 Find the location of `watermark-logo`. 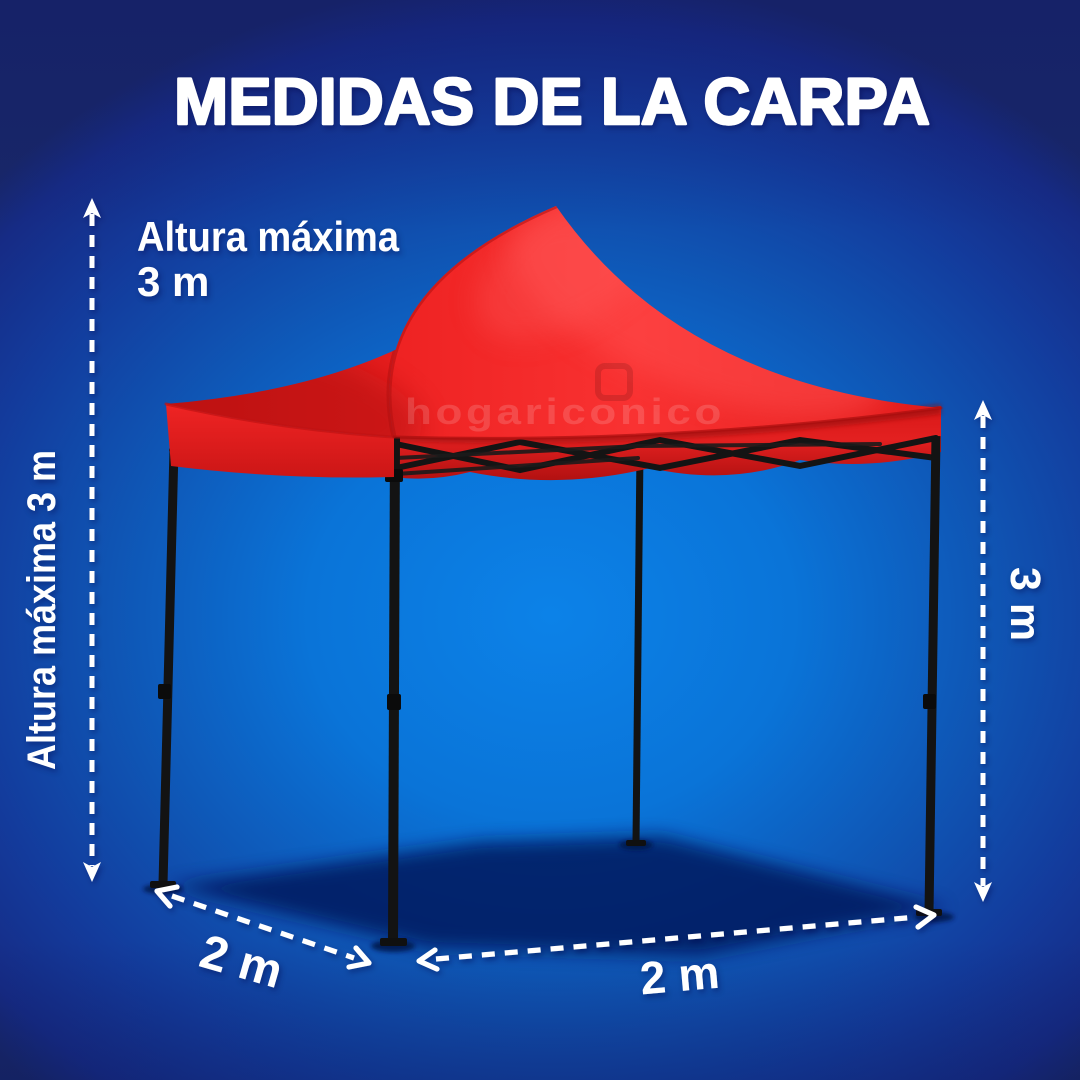

watermark-logo is located at coordinates (614, 382).